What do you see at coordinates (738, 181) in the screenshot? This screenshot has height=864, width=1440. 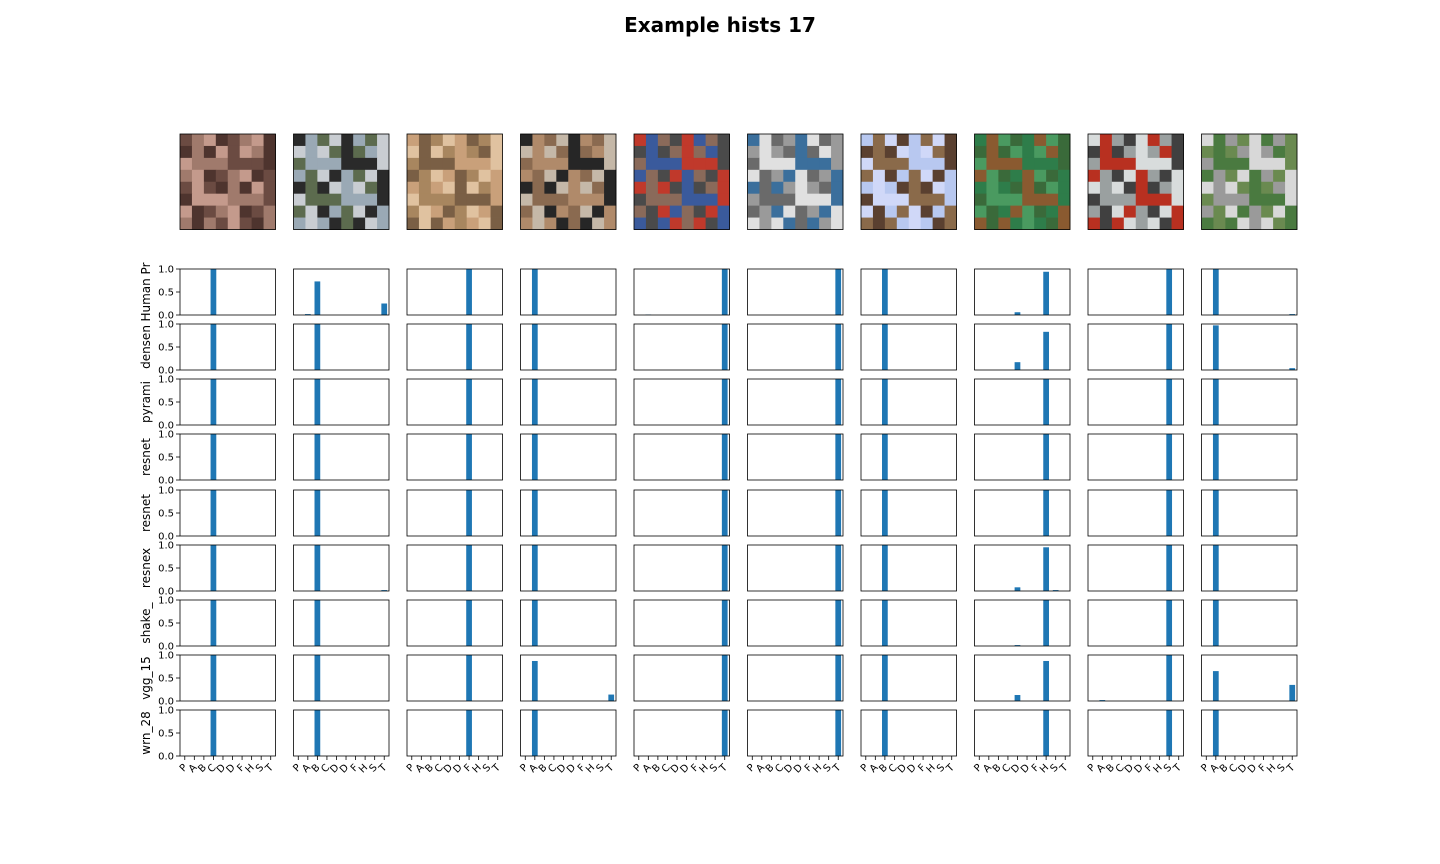 I see `image-row` at bounding box center [738, 181].